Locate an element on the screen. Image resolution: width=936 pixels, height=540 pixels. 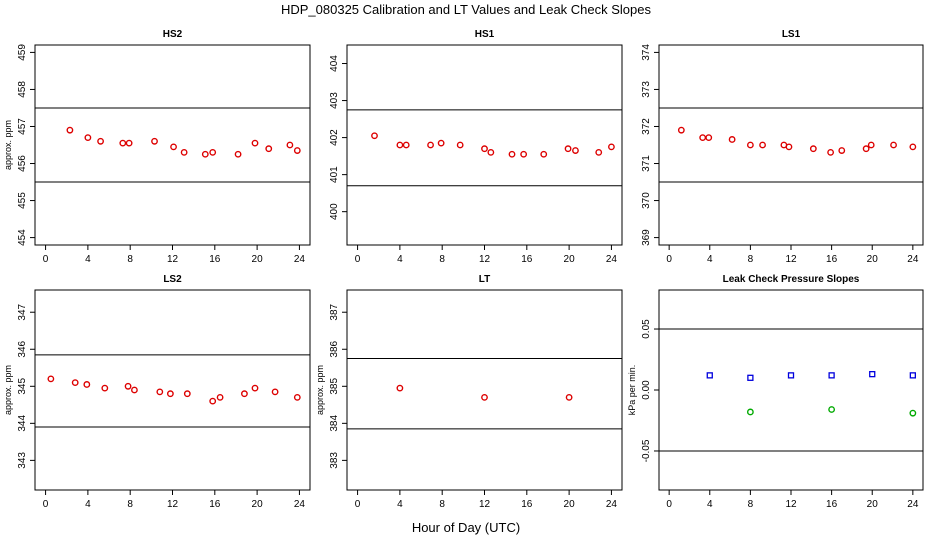
panel-4: LT 0 4 8 12 16 20 24 383 384 385 386 387 approx. ppm is located at coordinates (469, 392).